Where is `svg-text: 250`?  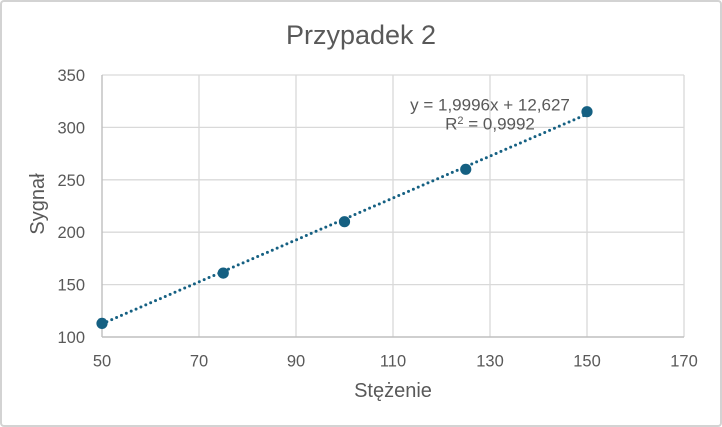 svg-text: 250 is located at coordinates (71, 181).